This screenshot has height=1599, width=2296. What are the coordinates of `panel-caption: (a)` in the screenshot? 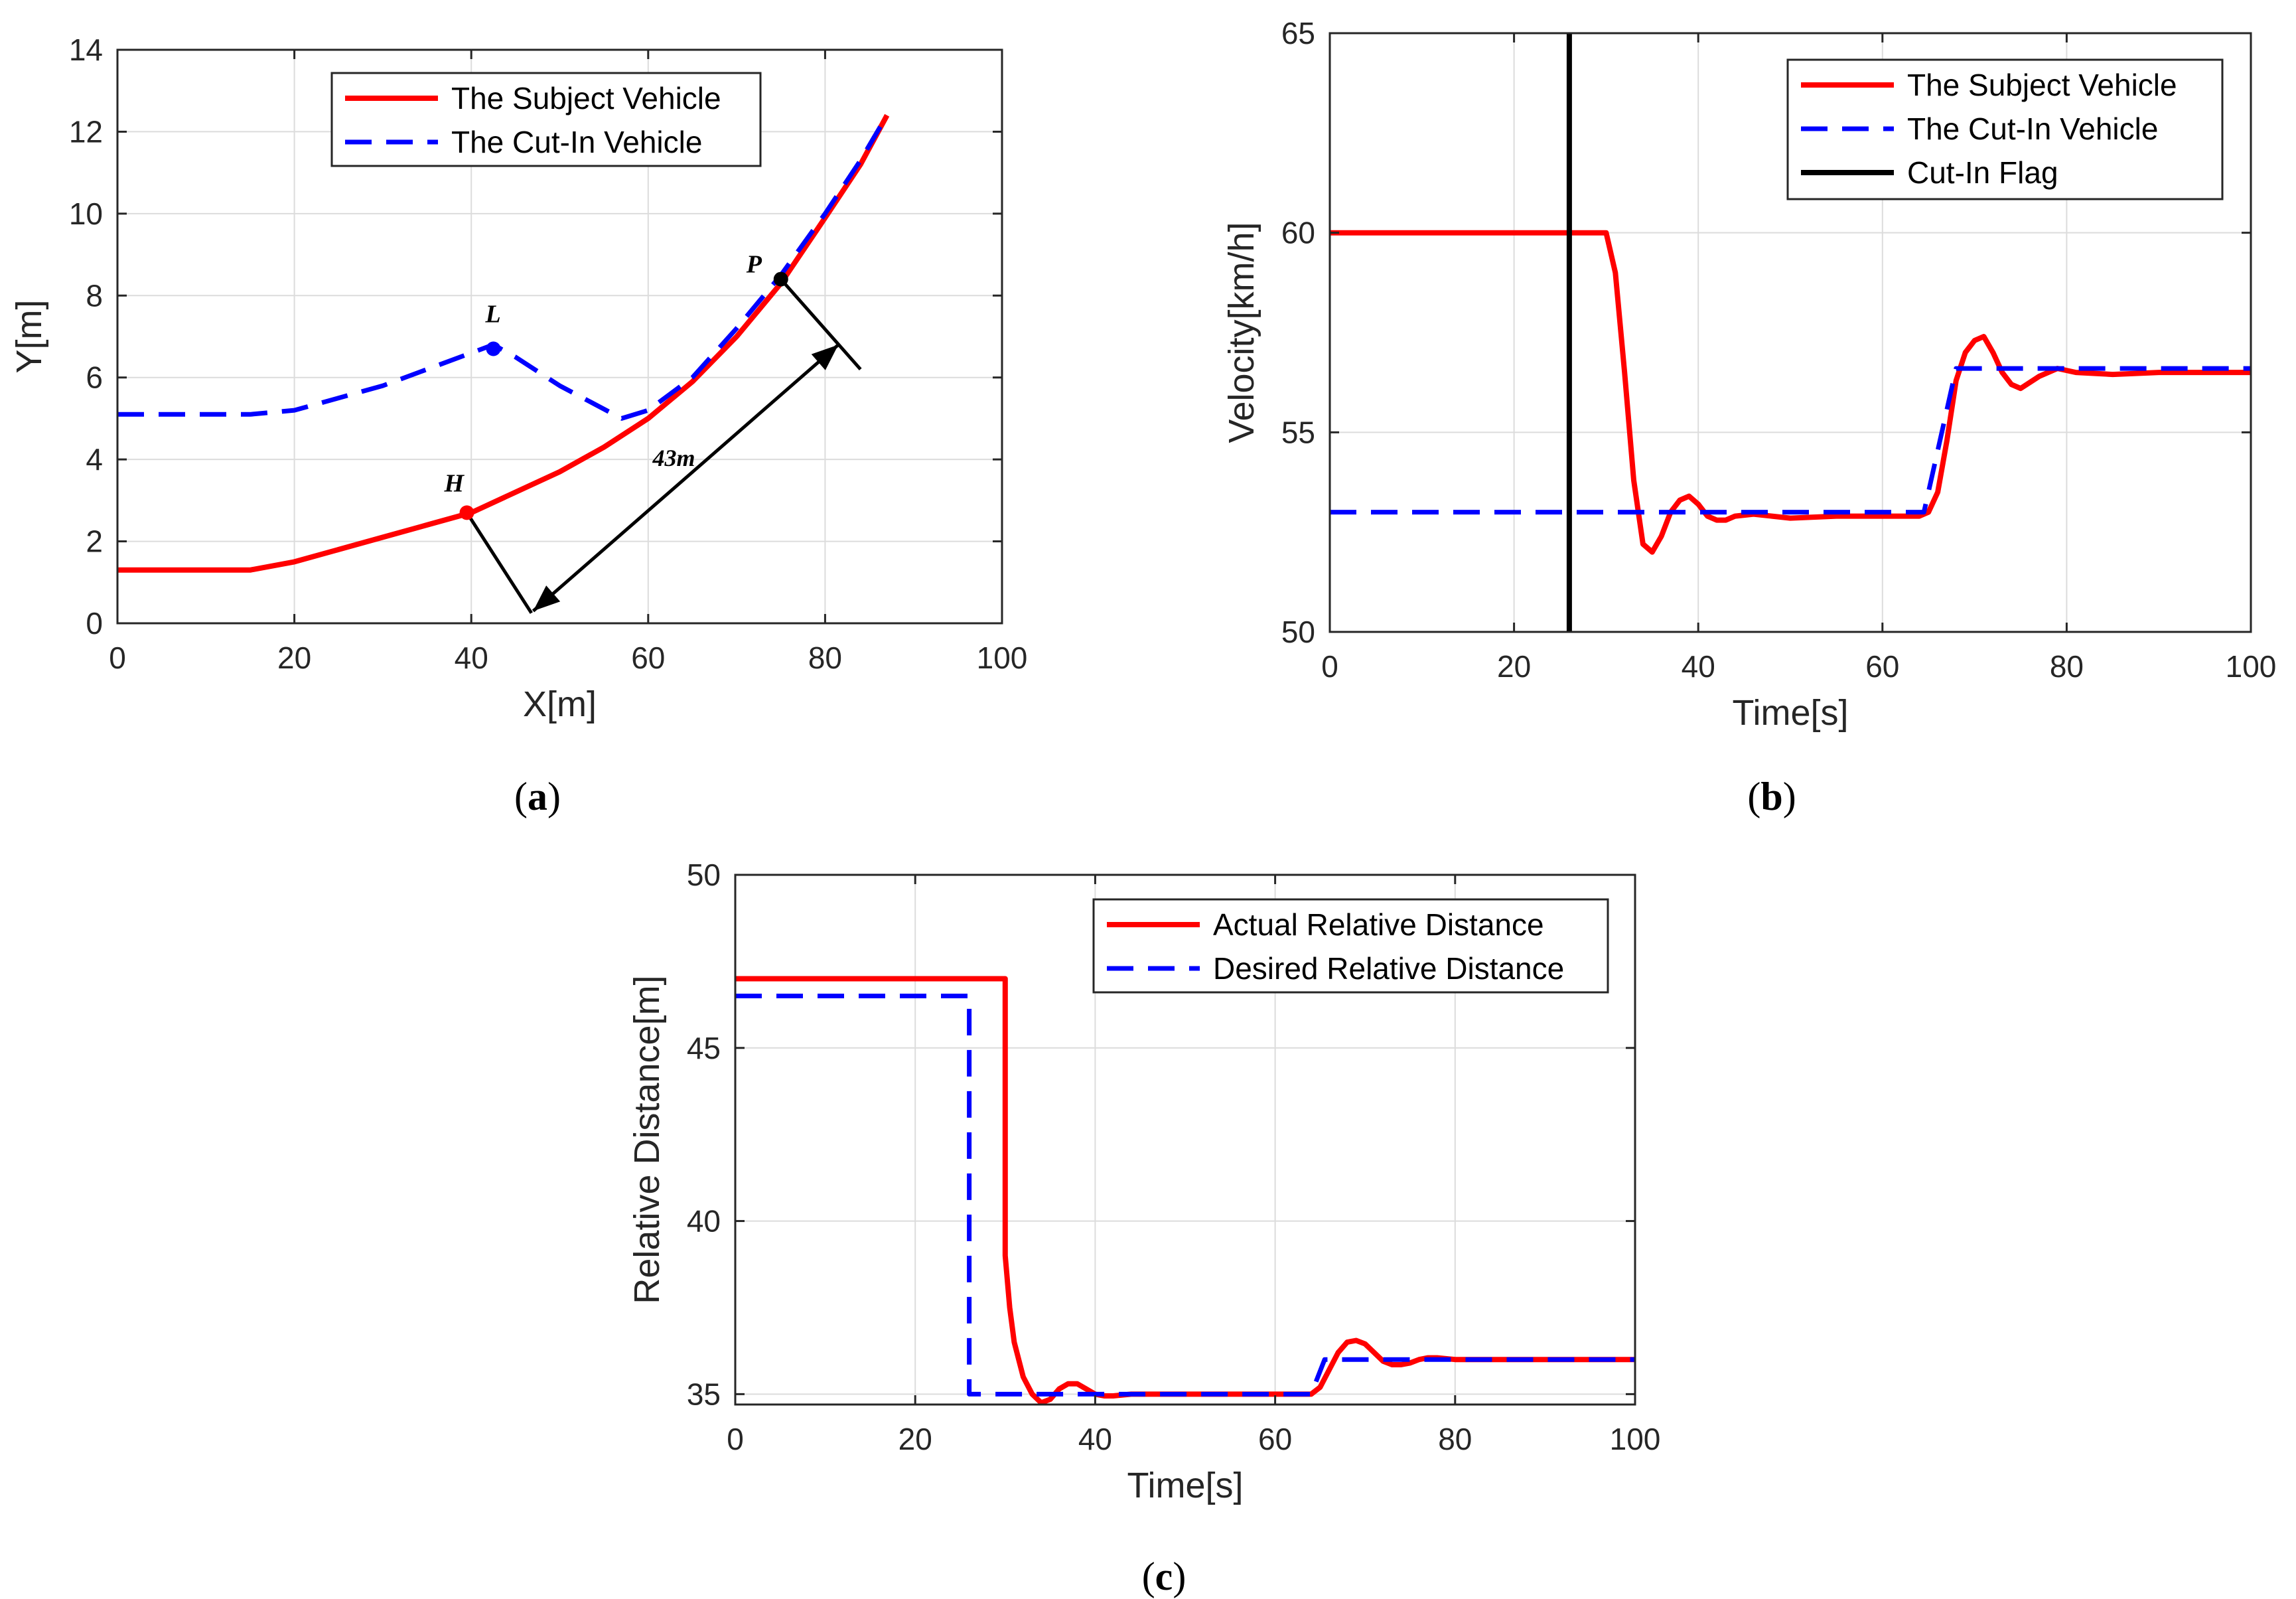 It's located at (537, 796).